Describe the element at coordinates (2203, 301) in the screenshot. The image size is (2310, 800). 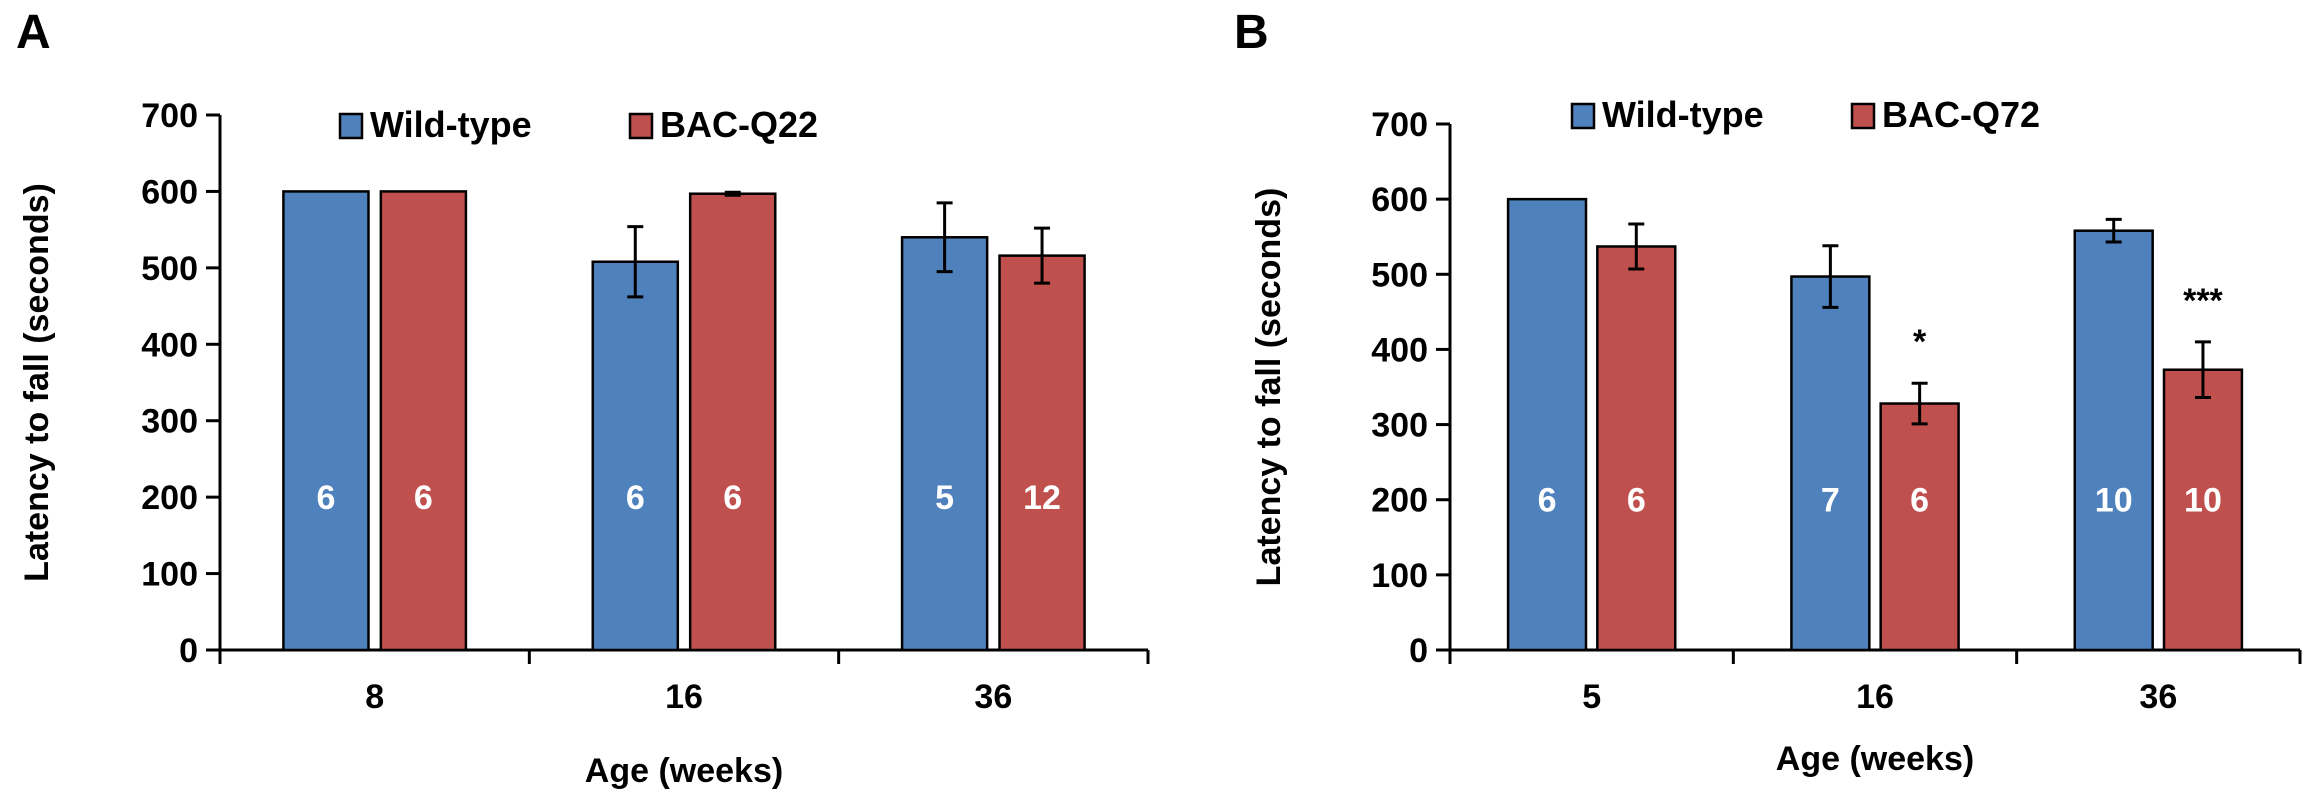
I see `significance-marker: ***` at that location.